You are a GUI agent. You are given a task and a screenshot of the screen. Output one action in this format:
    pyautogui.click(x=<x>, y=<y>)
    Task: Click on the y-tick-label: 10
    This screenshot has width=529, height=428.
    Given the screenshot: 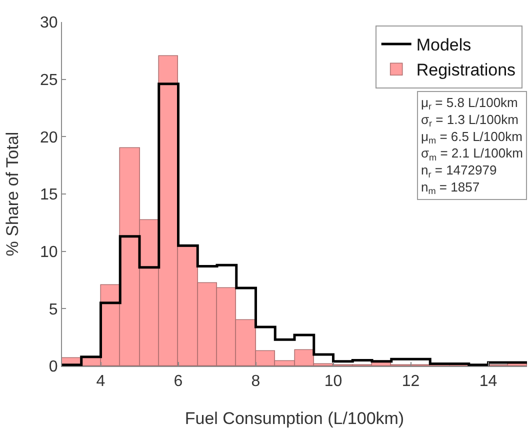 What is the action you would take?
    pyautogui.click(x=49, y=252)
    